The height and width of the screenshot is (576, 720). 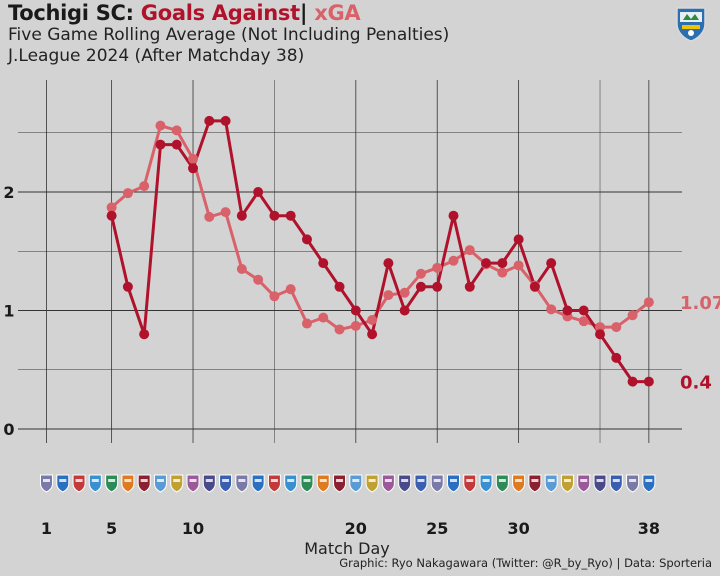 I want to click on y-tick-labels: 0 1 2, so click(x=8, y=311).